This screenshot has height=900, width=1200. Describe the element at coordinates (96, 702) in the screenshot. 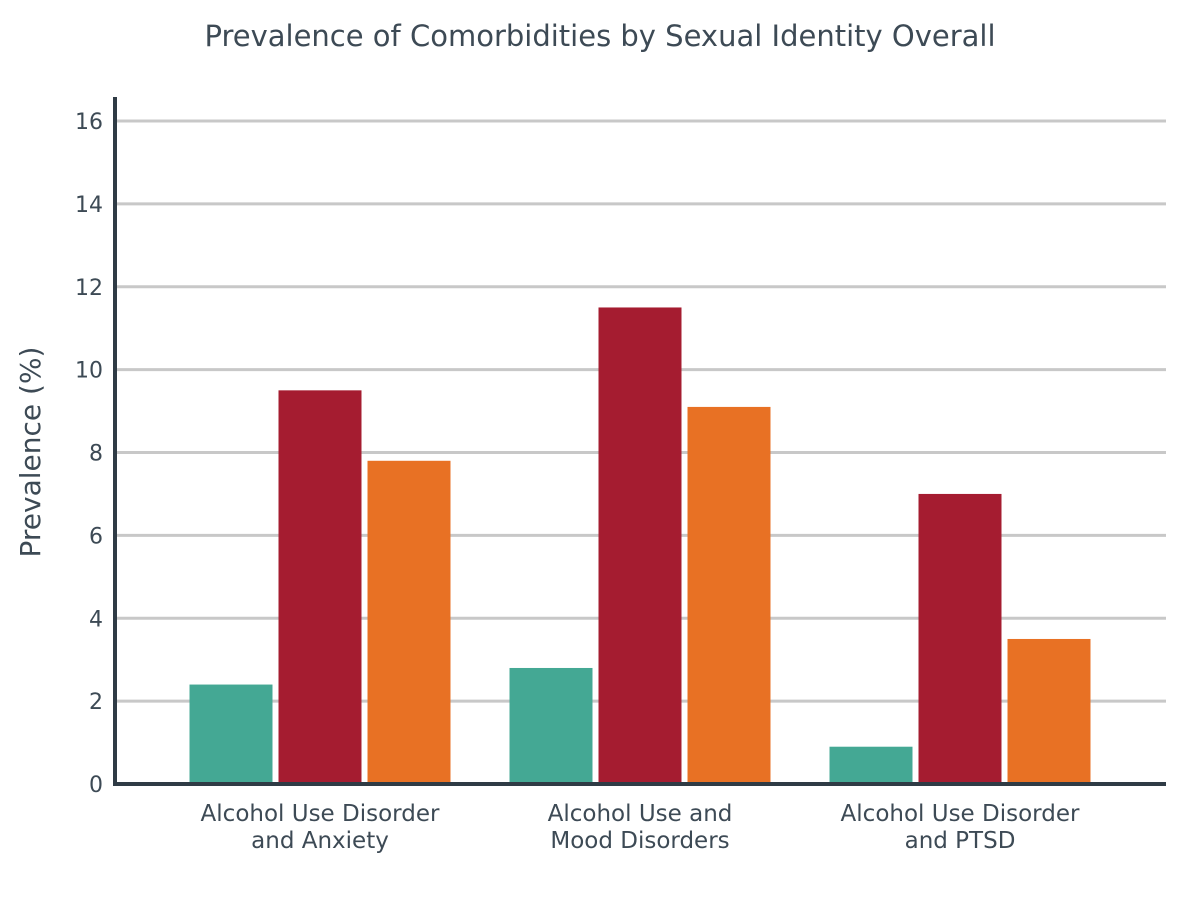

I see `y-tick-label: 2` at that location.